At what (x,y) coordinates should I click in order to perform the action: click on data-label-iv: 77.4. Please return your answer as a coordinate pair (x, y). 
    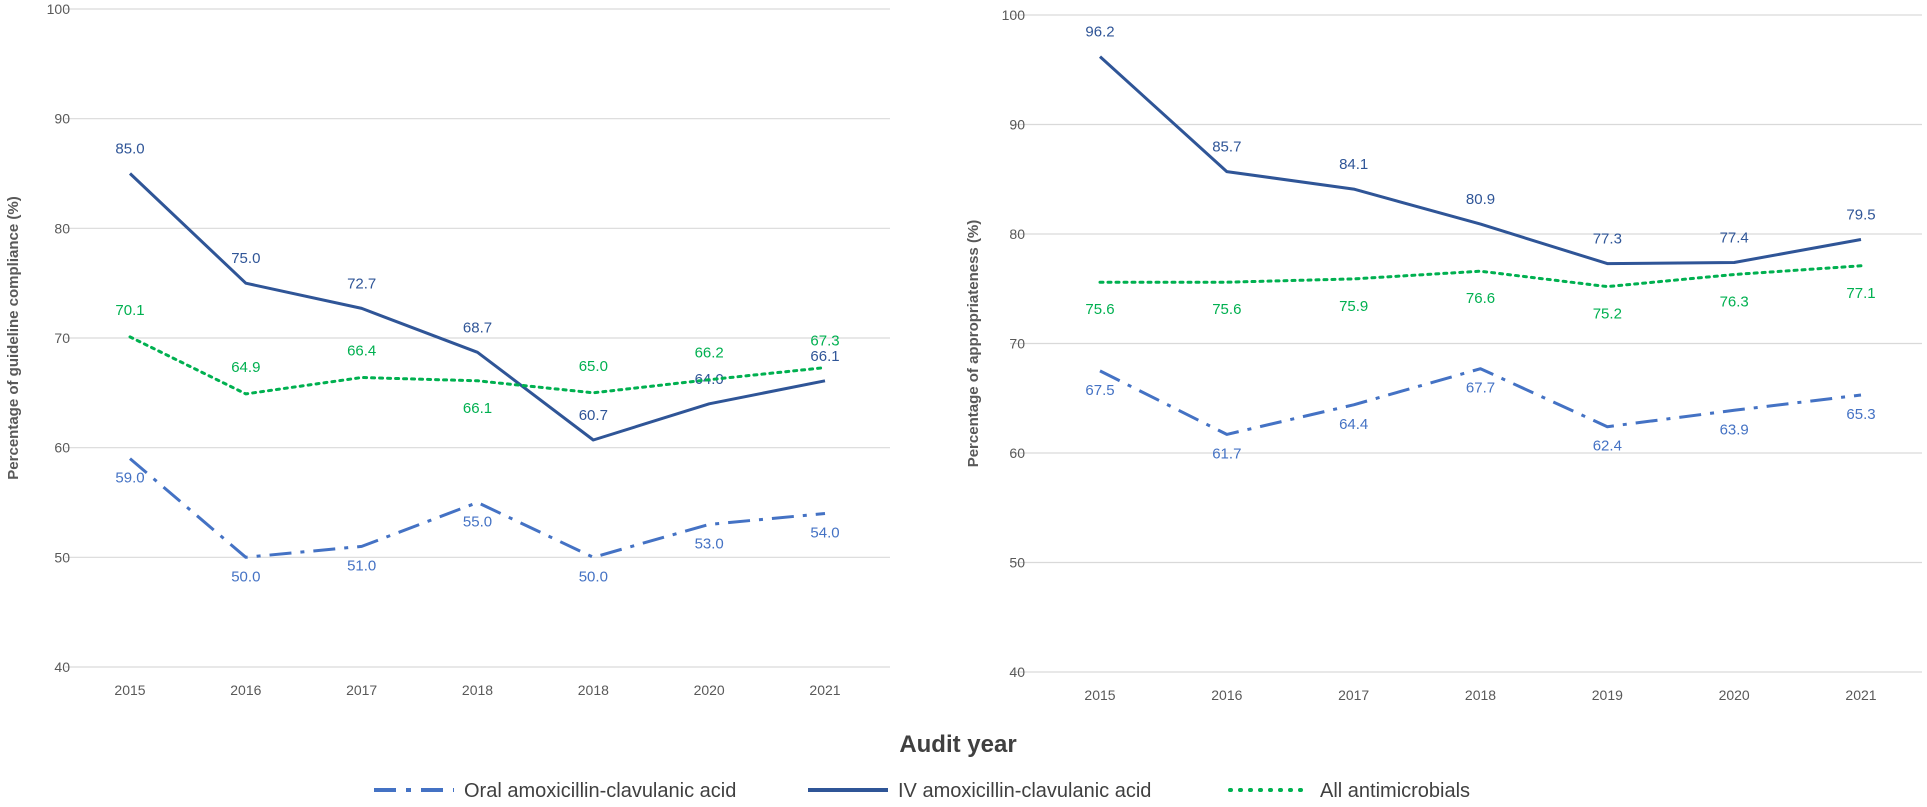
    Looking at the image, I should click on (1734, 237).